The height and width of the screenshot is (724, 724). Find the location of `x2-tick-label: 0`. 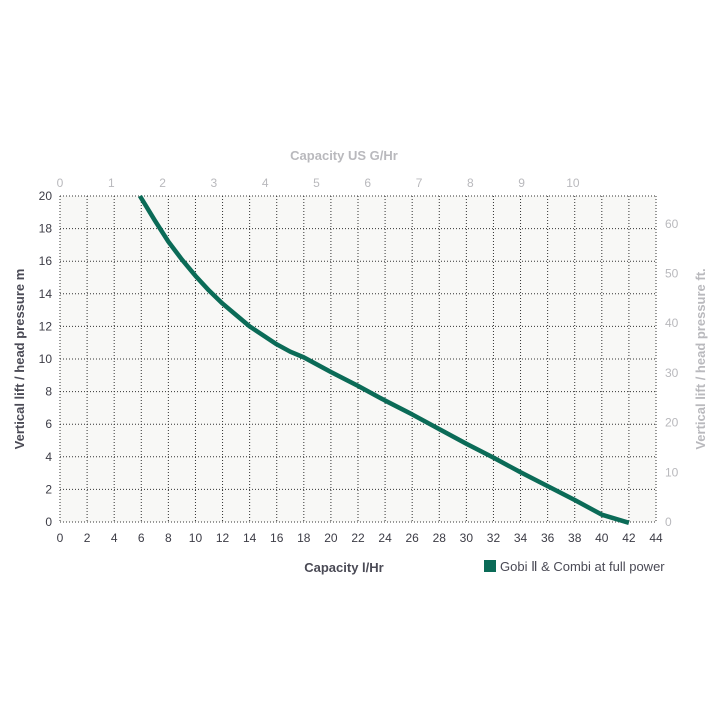

x2-tick-label: 0 is located at coordinates (60, 183).